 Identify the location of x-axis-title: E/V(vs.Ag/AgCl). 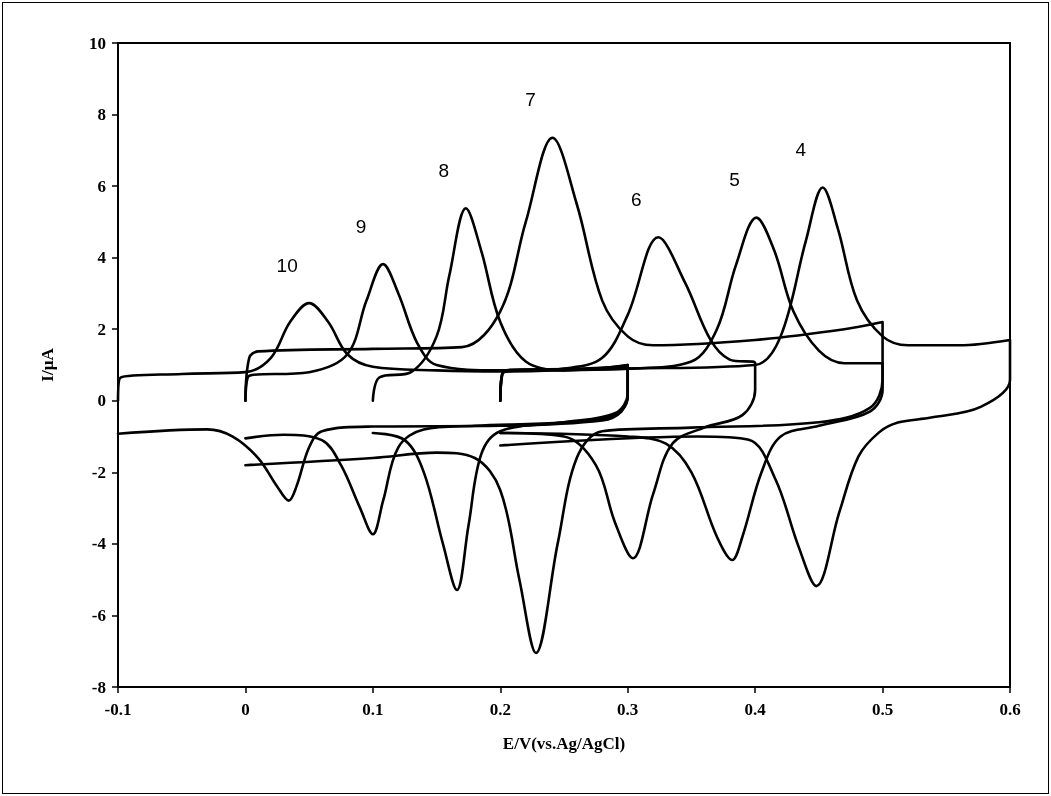
(564, 743).